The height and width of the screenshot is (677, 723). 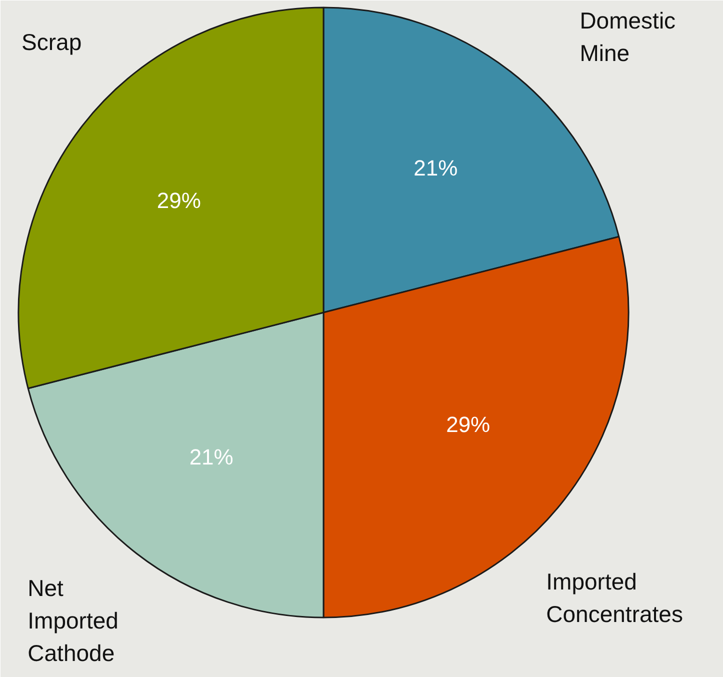 What do you see at coordinates (614, 598) in the screenshot?
I see `slice-label: Imported Concentrates` at bounding box center [614, 598].